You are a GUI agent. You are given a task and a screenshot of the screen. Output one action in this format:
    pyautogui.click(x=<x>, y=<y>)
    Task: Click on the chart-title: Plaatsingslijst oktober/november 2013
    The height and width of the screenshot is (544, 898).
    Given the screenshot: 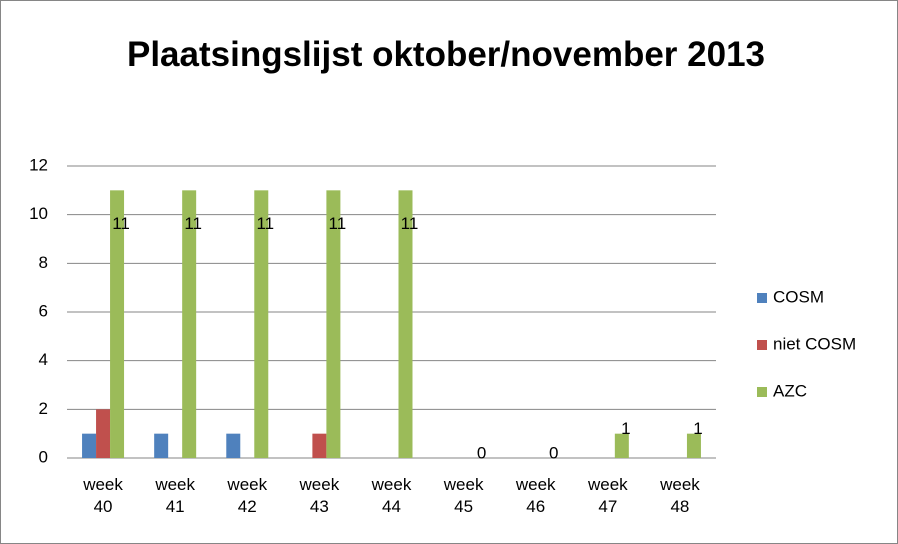 What is the action you would take?
    pyautogui.click(x=445, y=54)
    